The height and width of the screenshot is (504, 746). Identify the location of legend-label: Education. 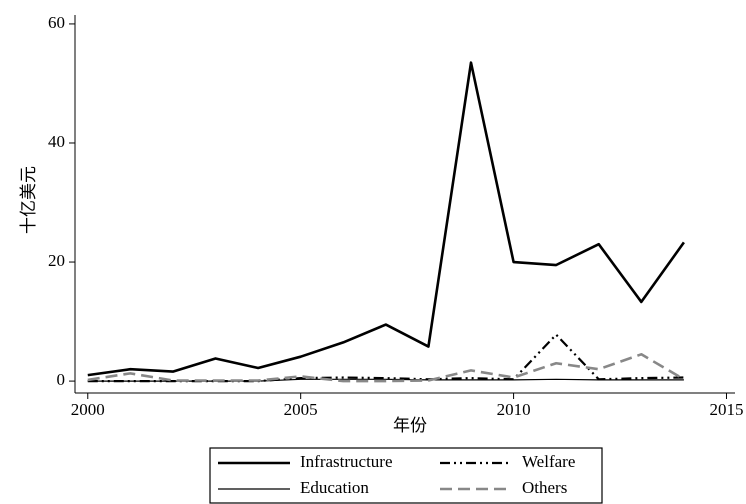
(334, 487).